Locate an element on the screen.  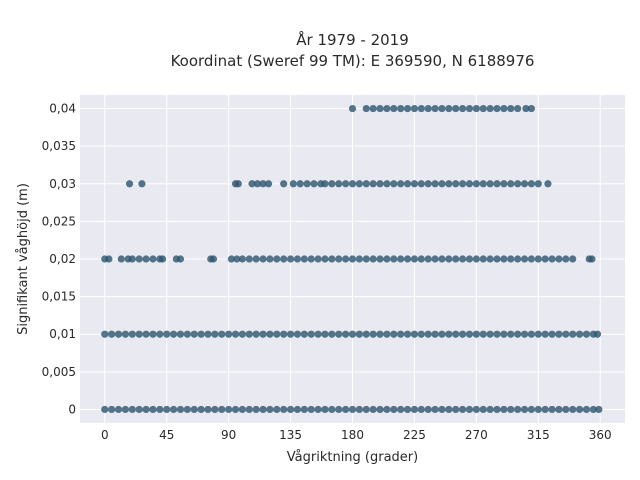
x-tick-label: 360 is located at coordinates (600, 435).